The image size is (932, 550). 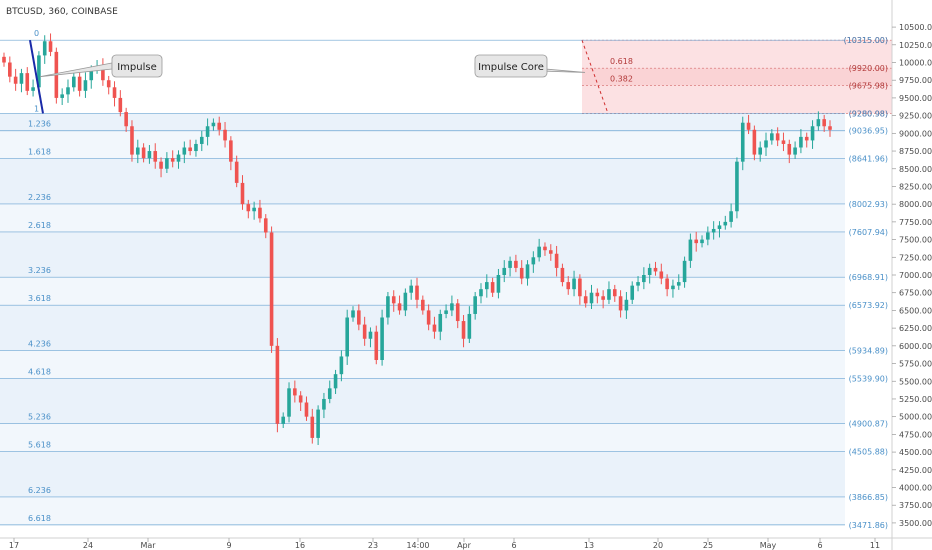 I want to click on fib-ratio-label: 1.236, so click(x=39, y=124).